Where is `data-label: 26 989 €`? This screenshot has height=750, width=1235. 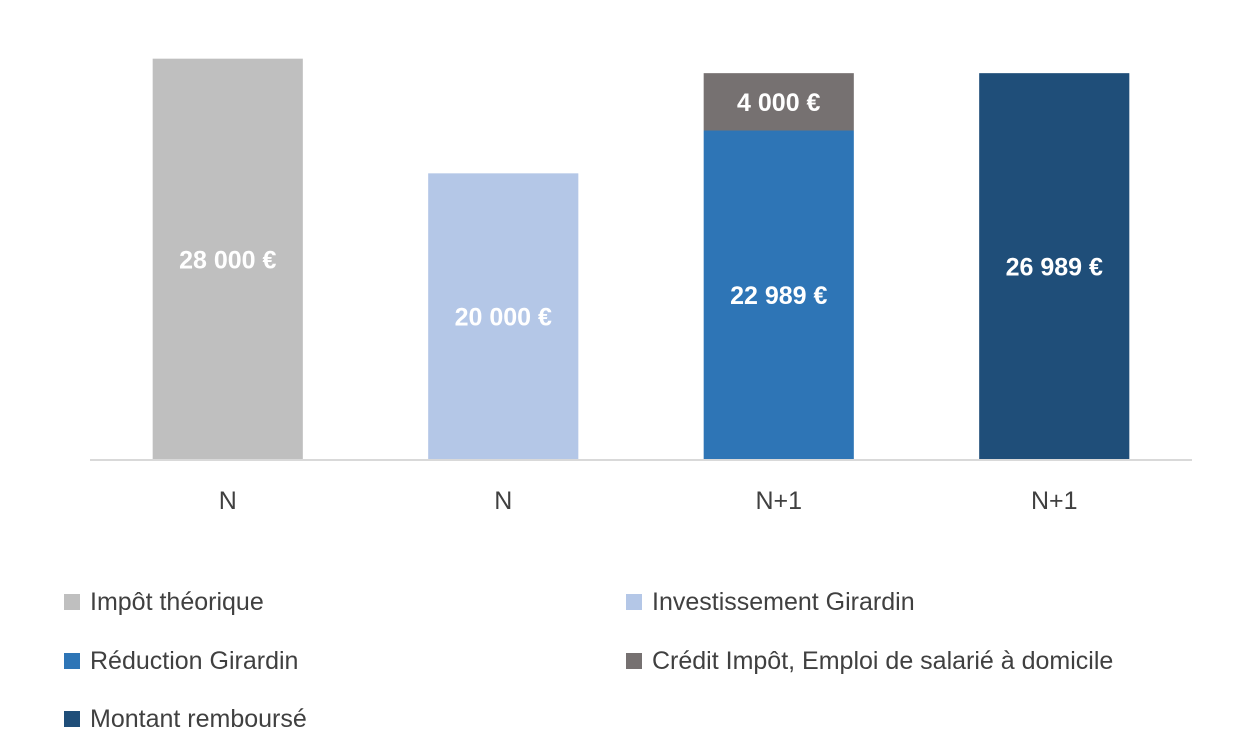
data-label: 26 989 € is located at coordinates (1054, 268).